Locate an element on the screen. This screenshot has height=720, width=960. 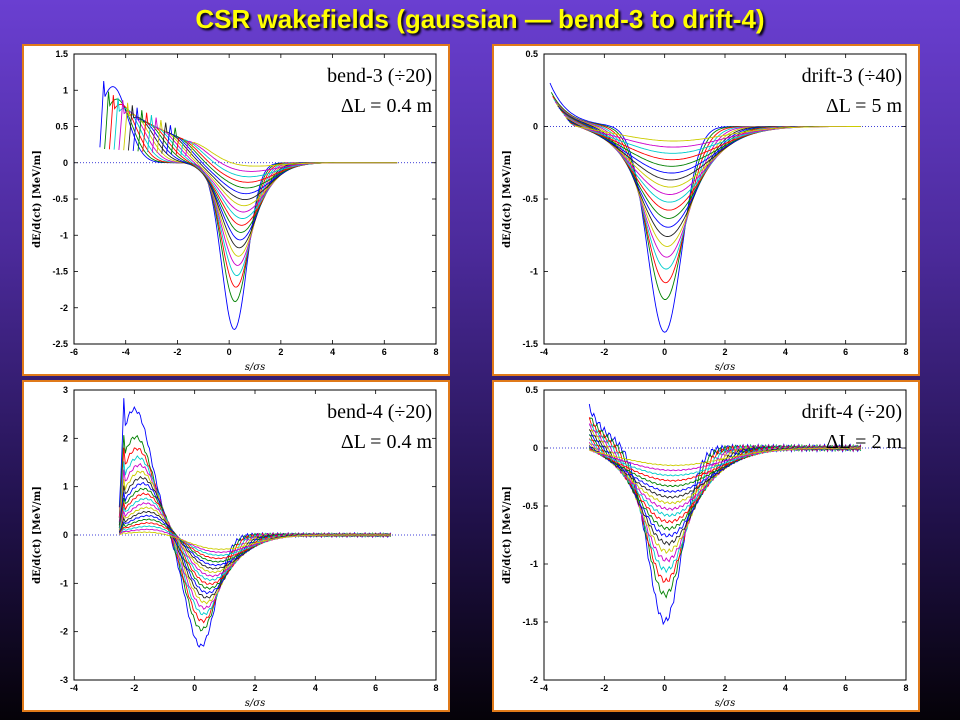
x-tick-label: -6 is located at coordinates (74, 352).